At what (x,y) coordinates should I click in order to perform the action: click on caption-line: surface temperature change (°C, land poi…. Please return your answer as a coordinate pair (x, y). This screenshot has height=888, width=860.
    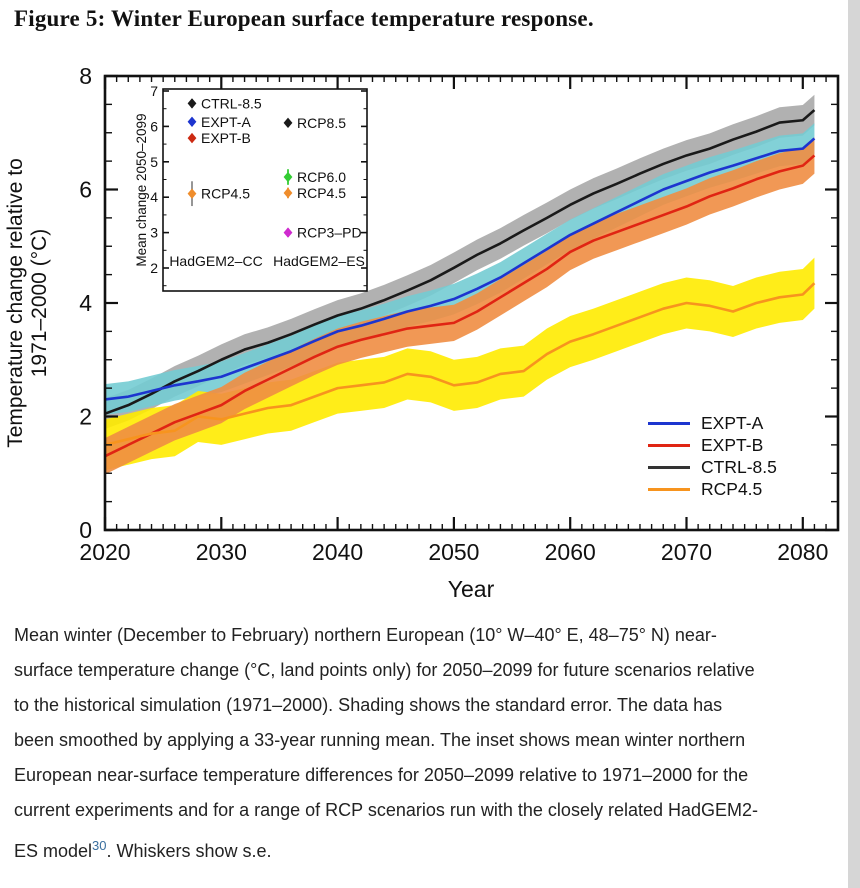
    Looking at the image, I should click on (384, 670).